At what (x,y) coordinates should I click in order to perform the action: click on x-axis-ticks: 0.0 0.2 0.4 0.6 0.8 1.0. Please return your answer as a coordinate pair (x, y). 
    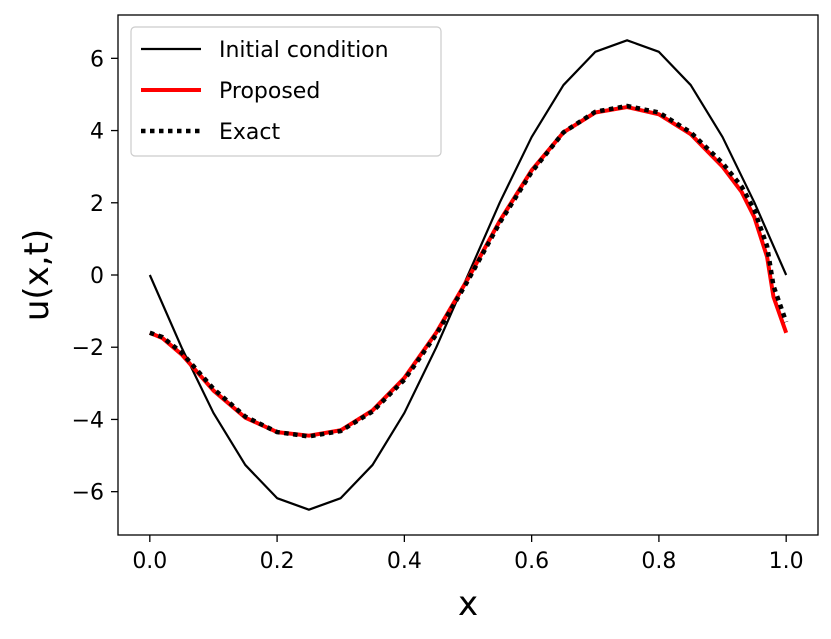
    Looking at the image, I should click on (468, 554).